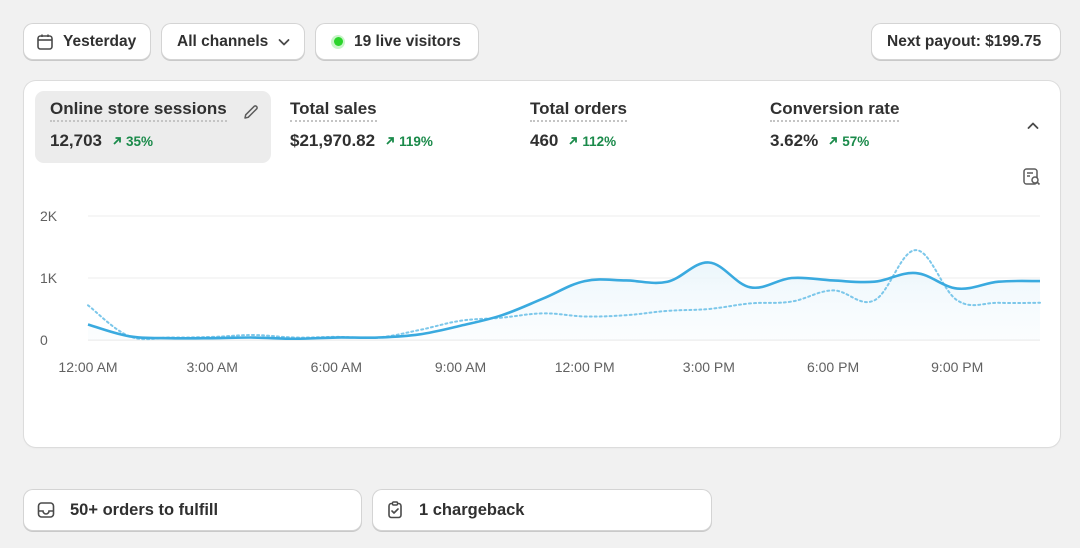 The width and height of the screenshot is (1080, 548). What do you see at coordinates (544, 140) in the screenshot?
I see `metric-value: 460` at bounding box center [544, 140].